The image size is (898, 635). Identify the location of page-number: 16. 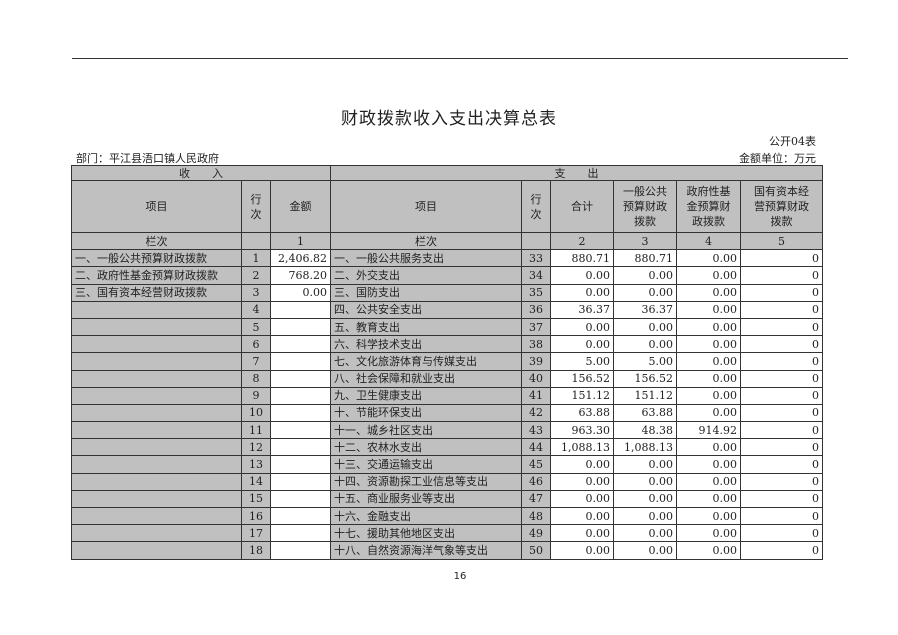
(460, 576).